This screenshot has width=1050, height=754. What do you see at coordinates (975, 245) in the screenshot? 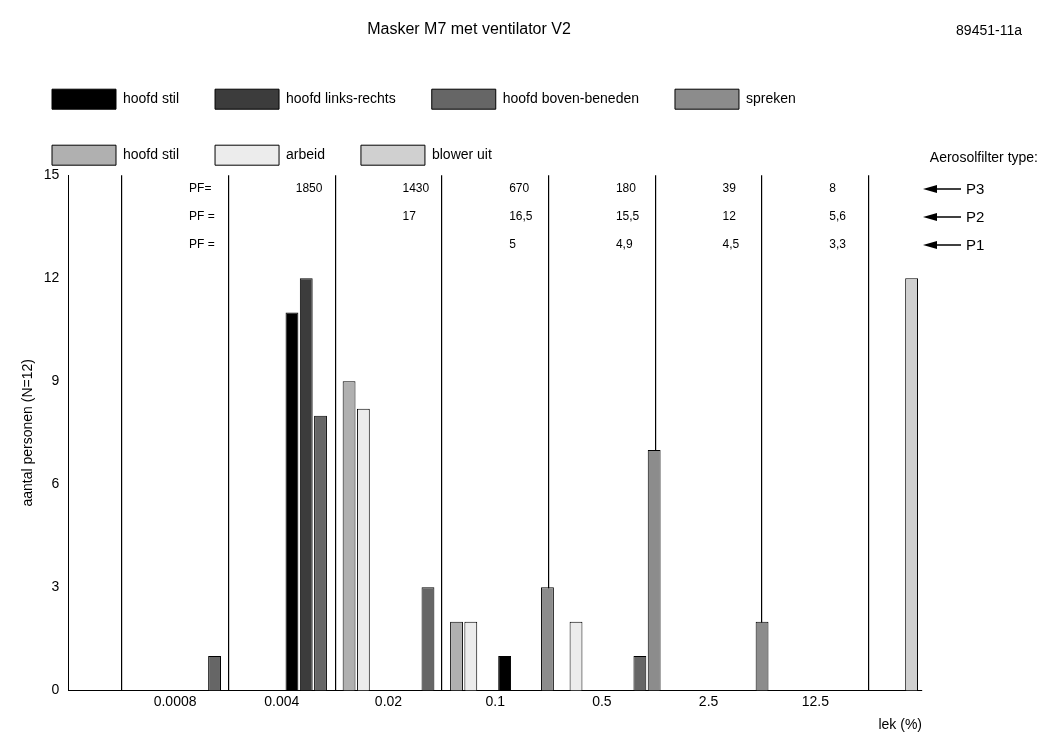
I see `text: P1` at bounding box center [975, 245].